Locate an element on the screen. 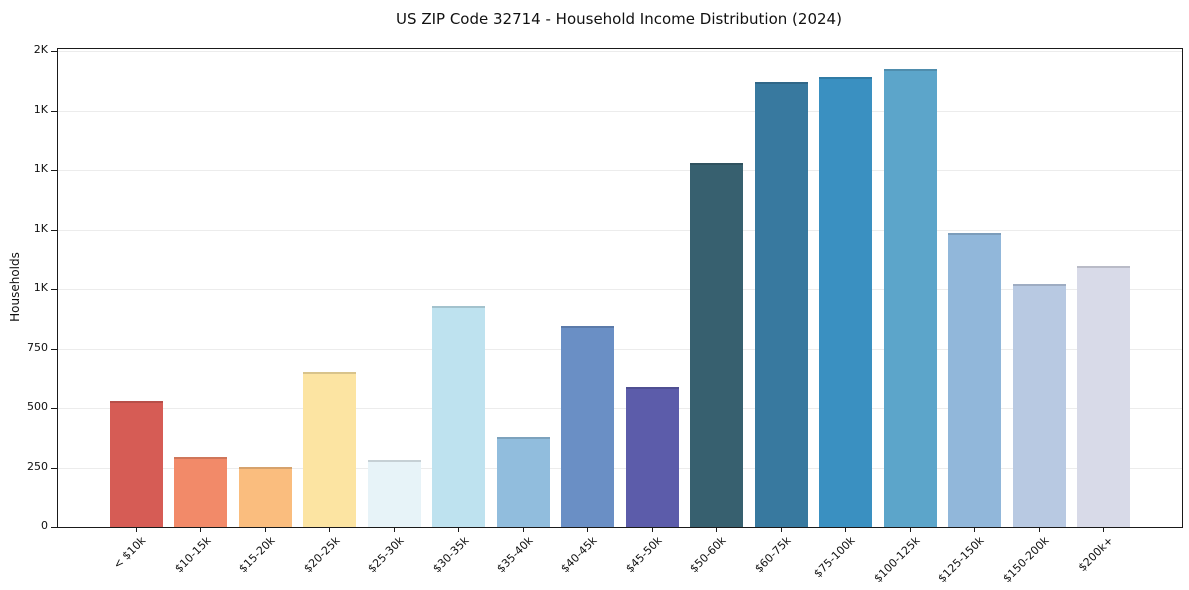 This screenshot has height=590, width=1189. bar-35-40k is located at coordinates (523, 482).